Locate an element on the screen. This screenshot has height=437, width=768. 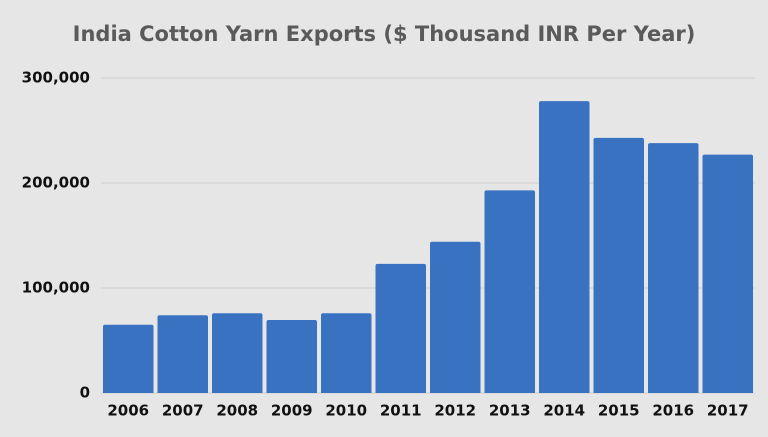
y-tick-label: 0 is located at coordinates (85, 393).